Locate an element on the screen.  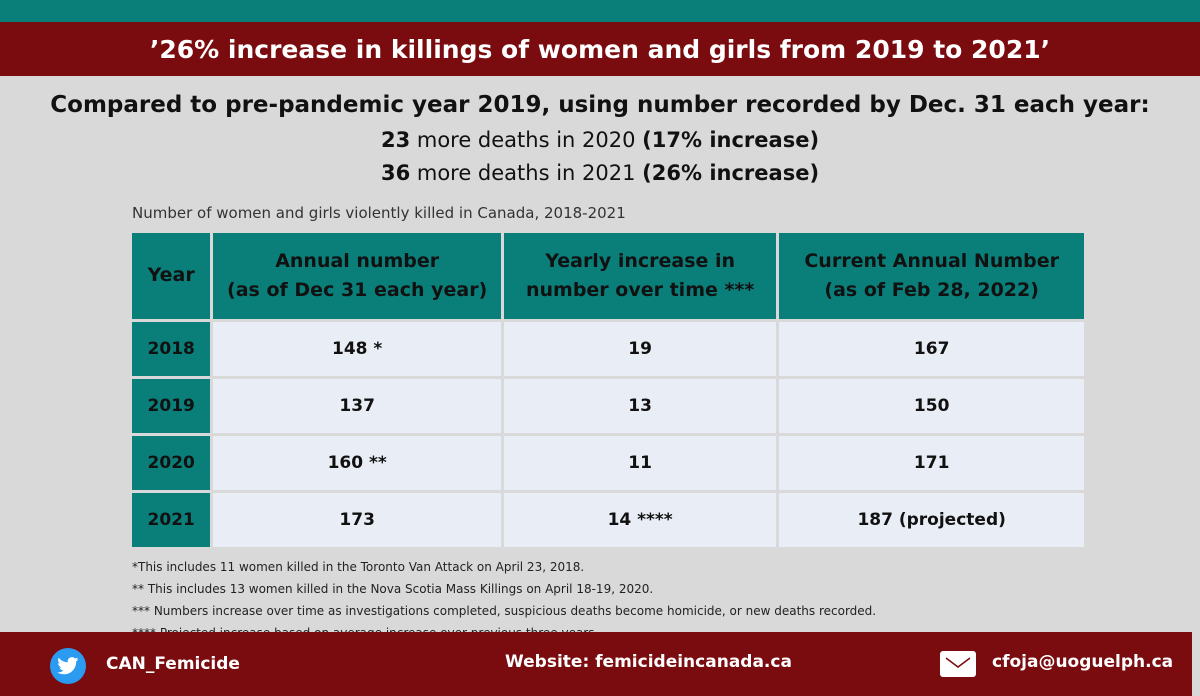
header-year: Year is located at coordinates (171, 276).